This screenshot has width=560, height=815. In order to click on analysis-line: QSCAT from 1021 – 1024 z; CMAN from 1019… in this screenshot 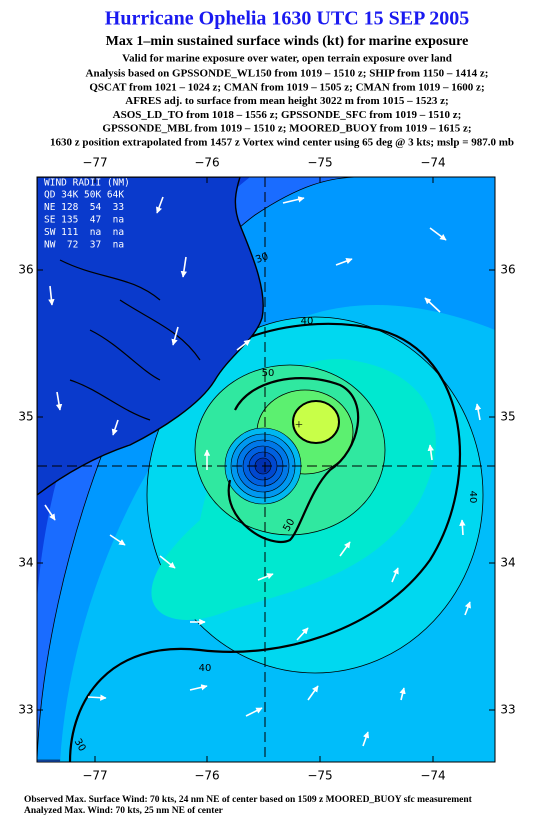, I will do `click(286, 87)`.